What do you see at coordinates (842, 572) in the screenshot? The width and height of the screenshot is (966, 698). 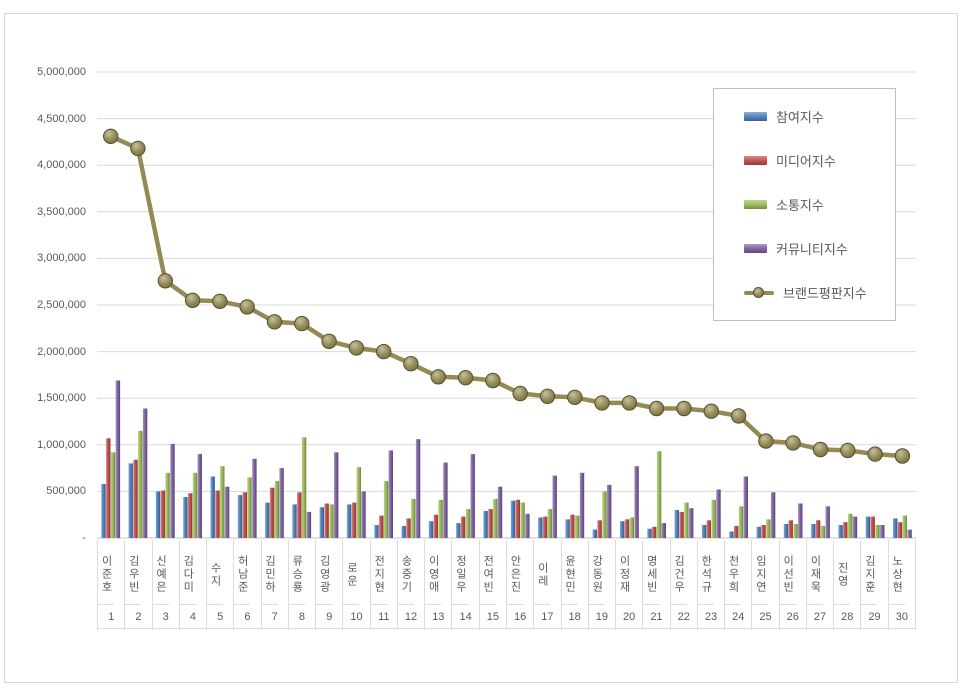 I see `category-label: 진영` at bounding box center [842, 572].